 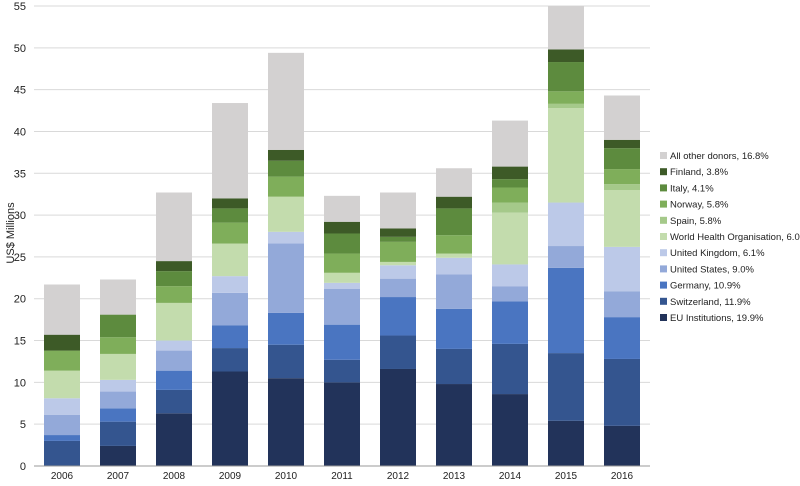 I want to click on y-tick-label: 30, so click(x=20, y=216).